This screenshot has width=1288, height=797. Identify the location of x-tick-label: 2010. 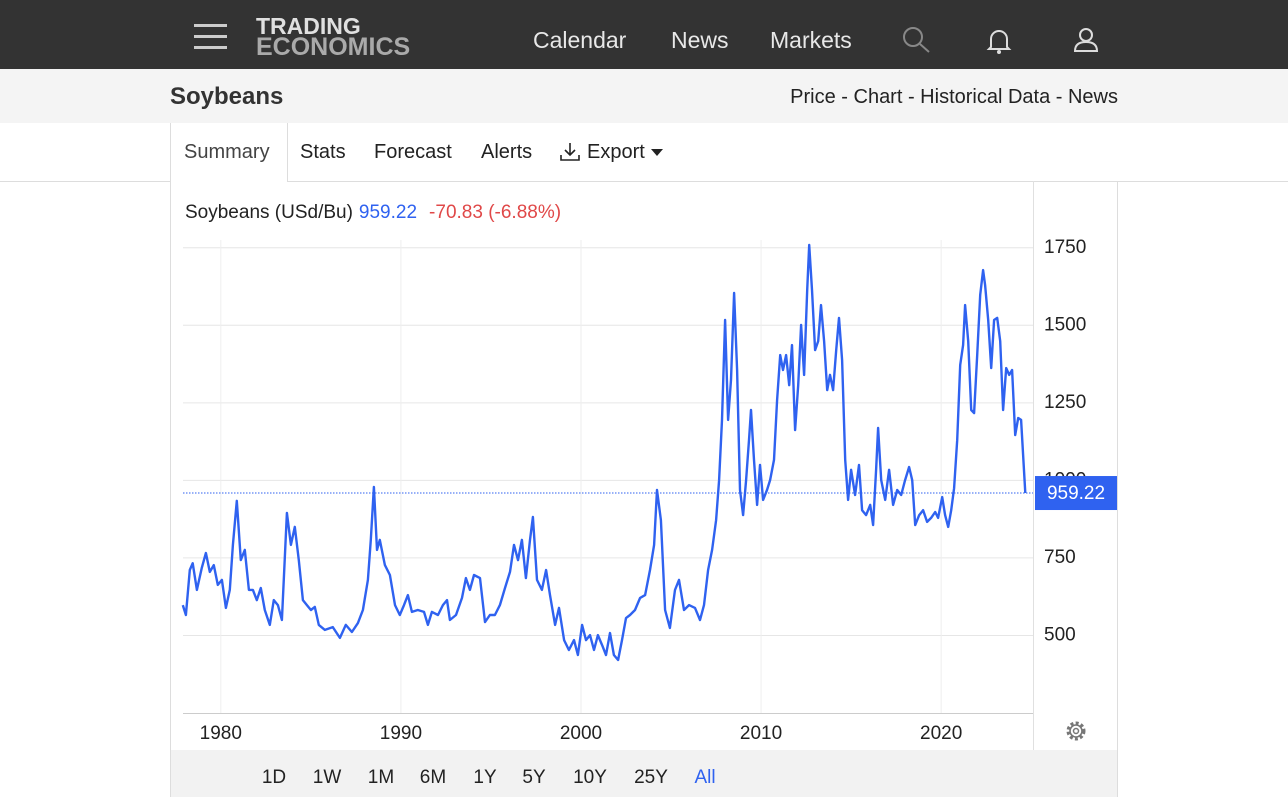
(761, 733).